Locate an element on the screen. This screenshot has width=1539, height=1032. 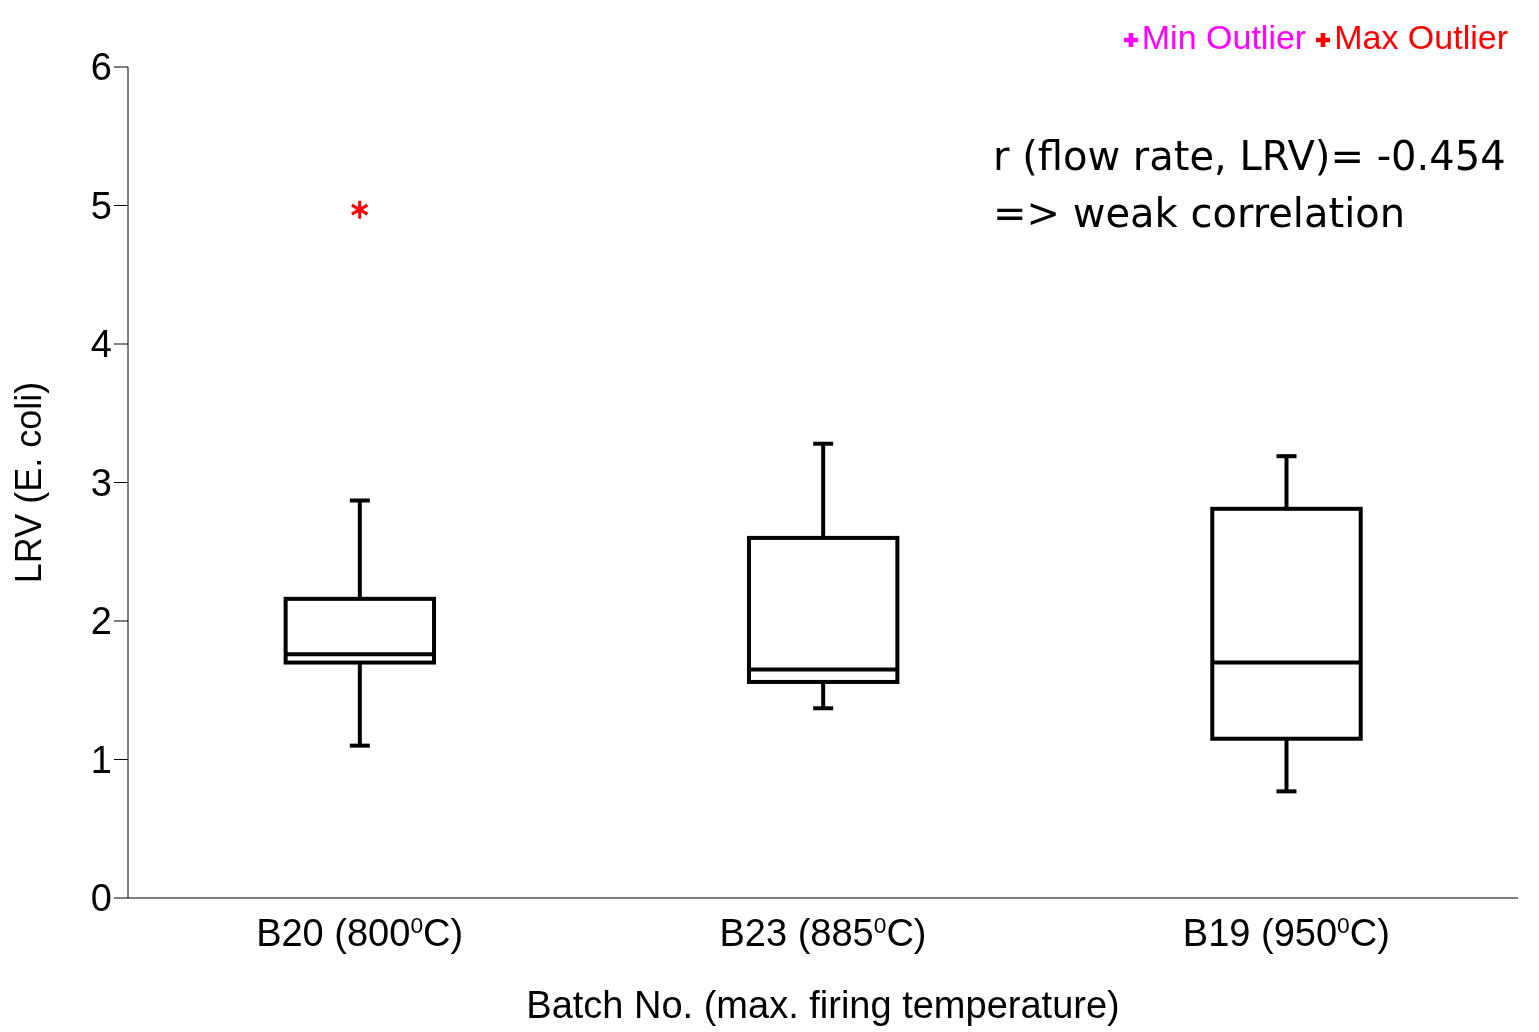
x-tick-label: B20 (800$^{0}$C) is located at coordinates (360, 933).